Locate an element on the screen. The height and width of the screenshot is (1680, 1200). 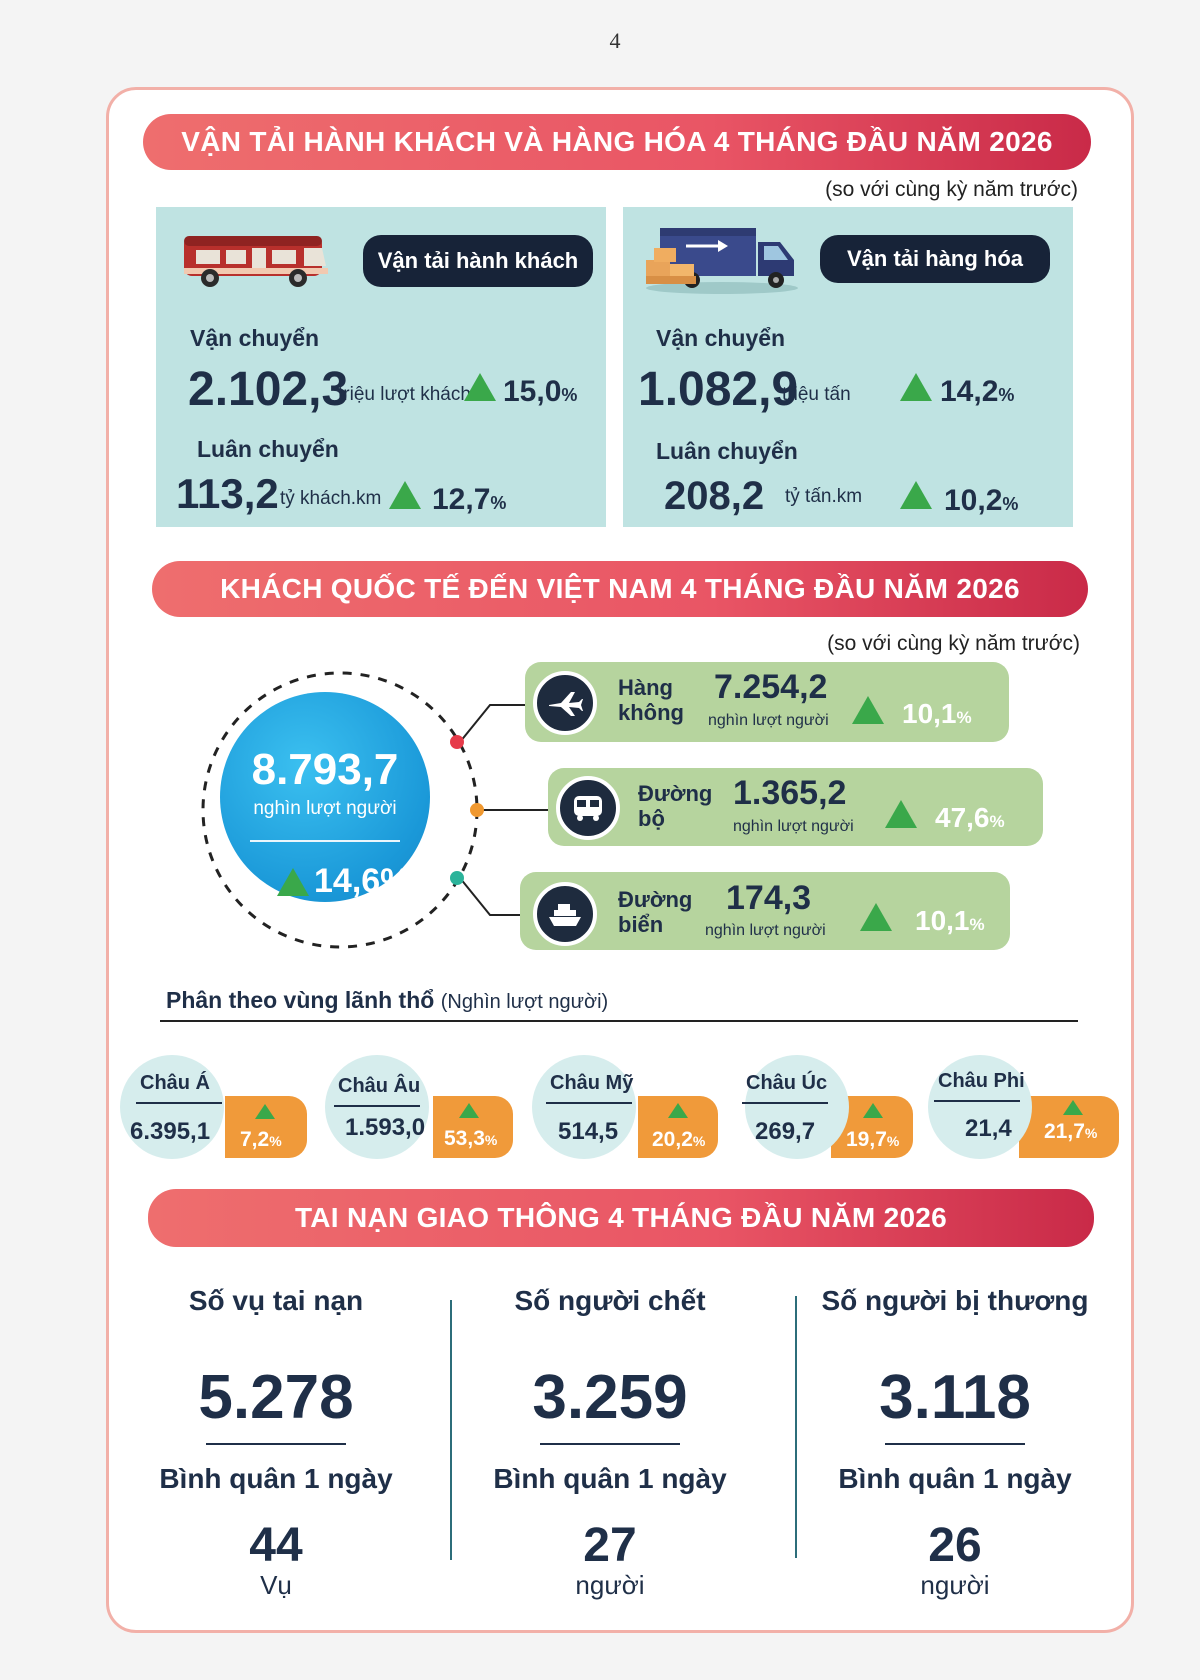
accident-average-value: 44 is located at coordinates (276, 1545).